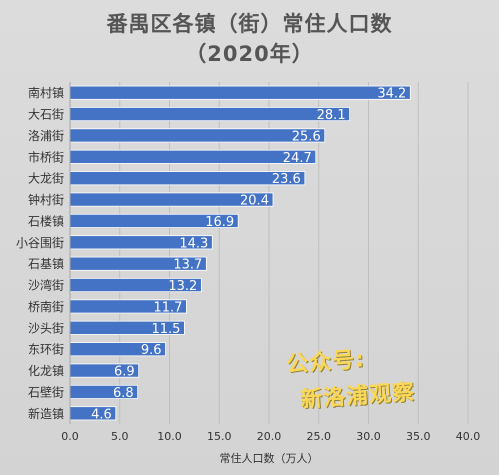 This screenshot has height=475, width=499. I want to click on x-tick-label: 5.0, so click(120, 436).